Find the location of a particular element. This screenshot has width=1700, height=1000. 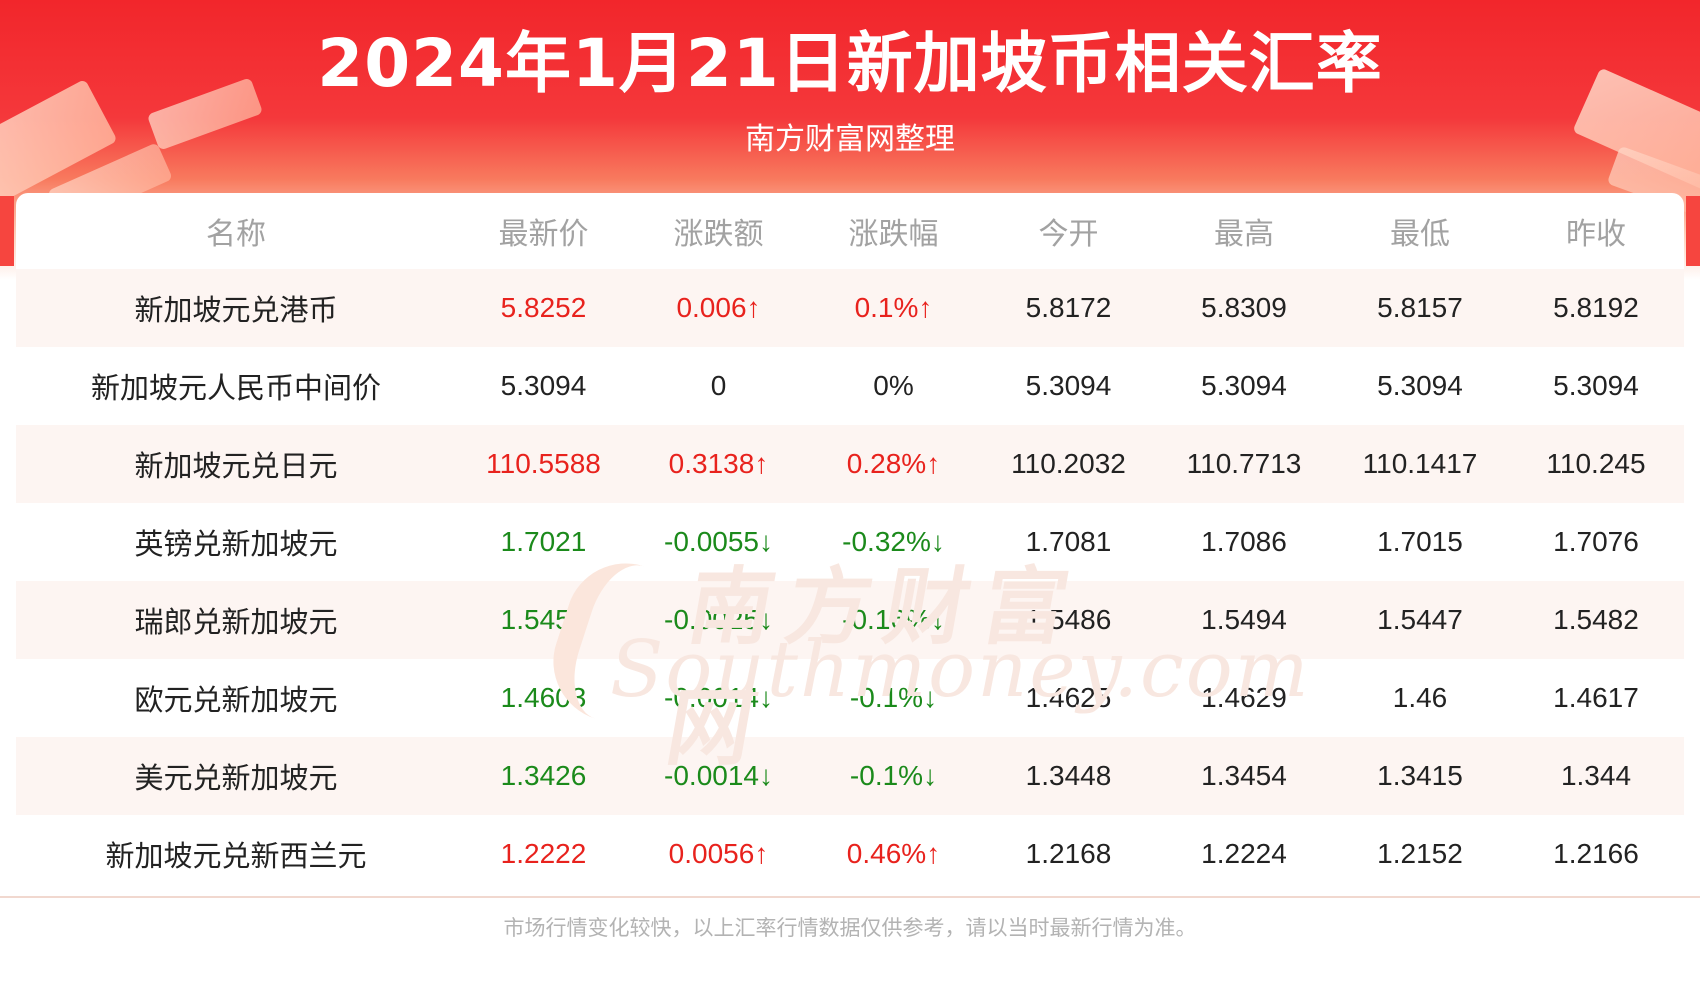

low-cell: 1.7015 is located at coordinates (1420, 541).